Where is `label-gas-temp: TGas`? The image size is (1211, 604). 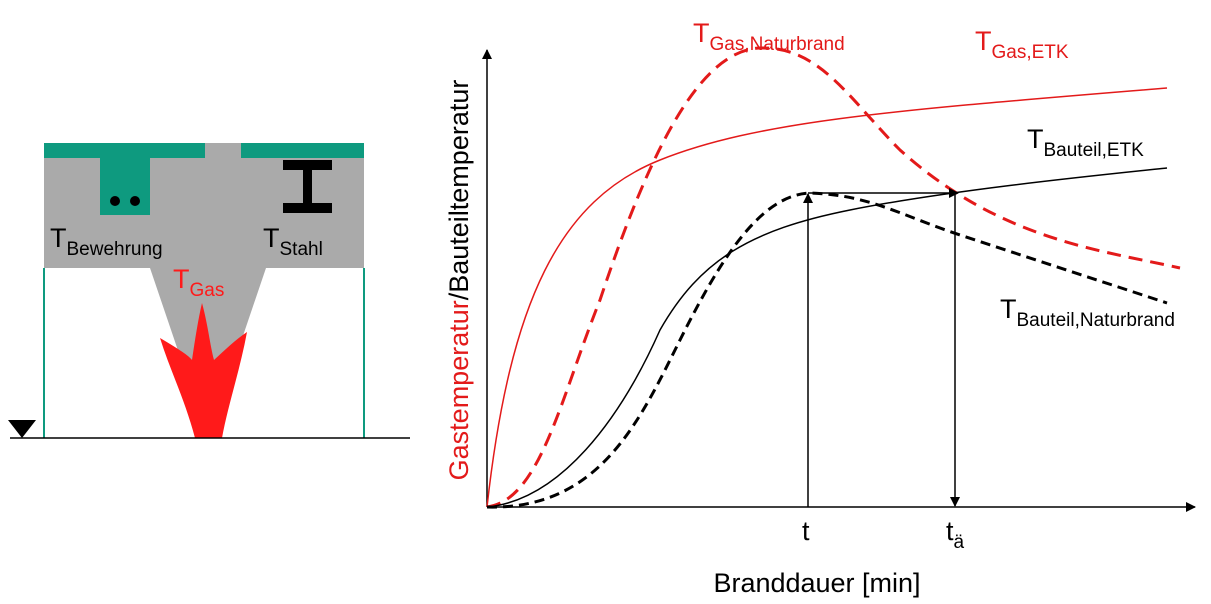
label-gas-temp: TGas is located at coordinates (198, 282).